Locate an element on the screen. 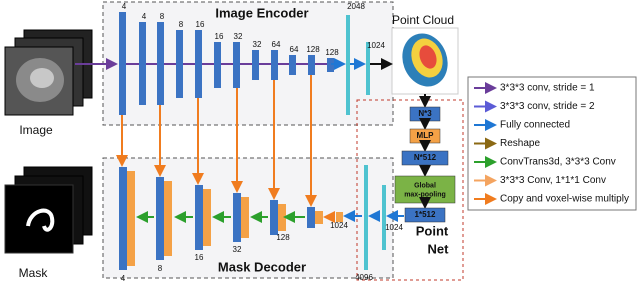 This screenshot has height=283, width=640. input-image is located at coordinates (48, 72).